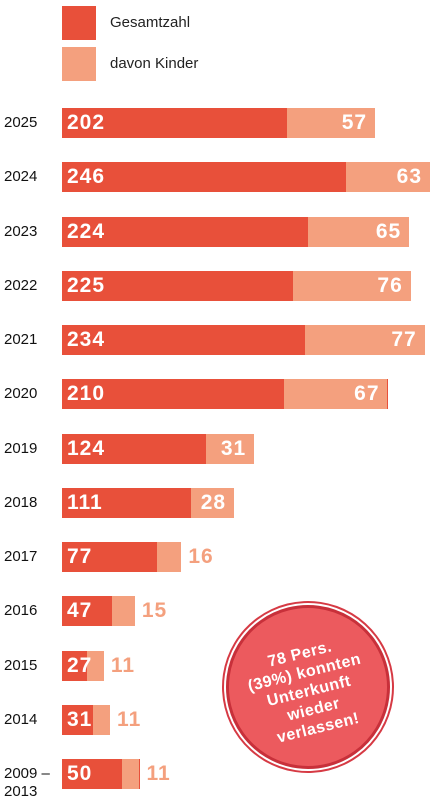 Image resolution: width=430 pixels, height=805 pixels. What do you see at coordinates (86, 339) in the screenshot?
I see `value-label-total: 234` at bounding box center [86, 339].